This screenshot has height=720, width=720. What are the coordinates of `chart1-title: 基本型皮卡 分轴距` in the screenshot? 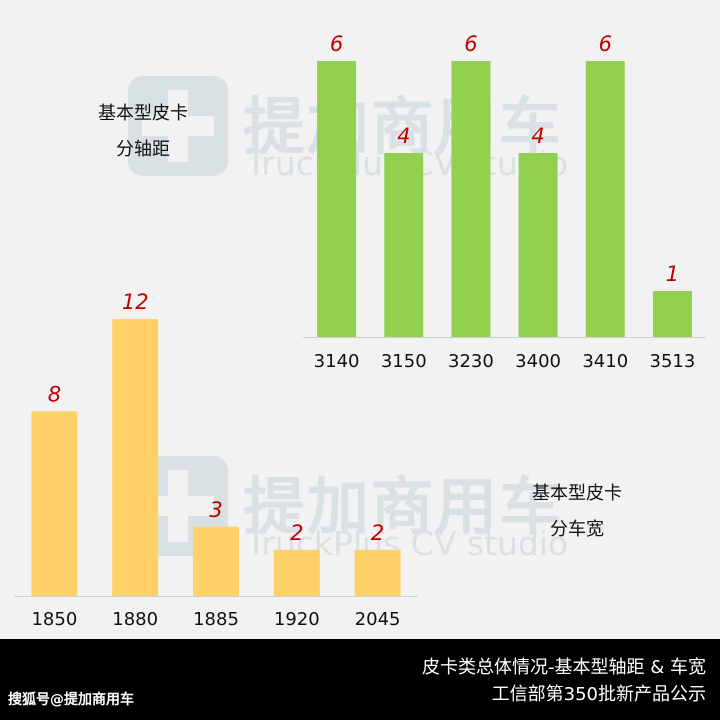 It's located at (143, 132).